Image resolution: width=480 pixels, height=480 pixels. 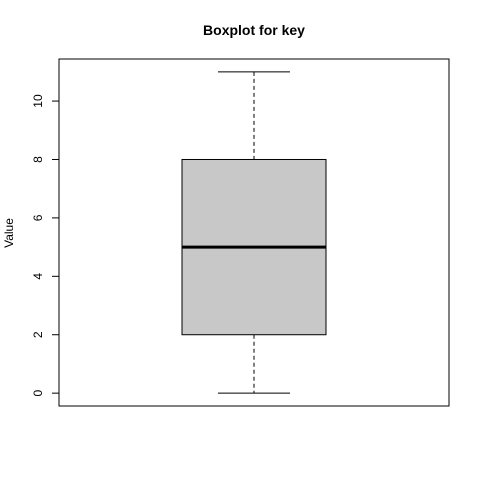 What do you see at coordinates (45, 245) in the screenshot?
I see `y-axis: 0 2 4 6 8 10` at bounding box center [45, 245].